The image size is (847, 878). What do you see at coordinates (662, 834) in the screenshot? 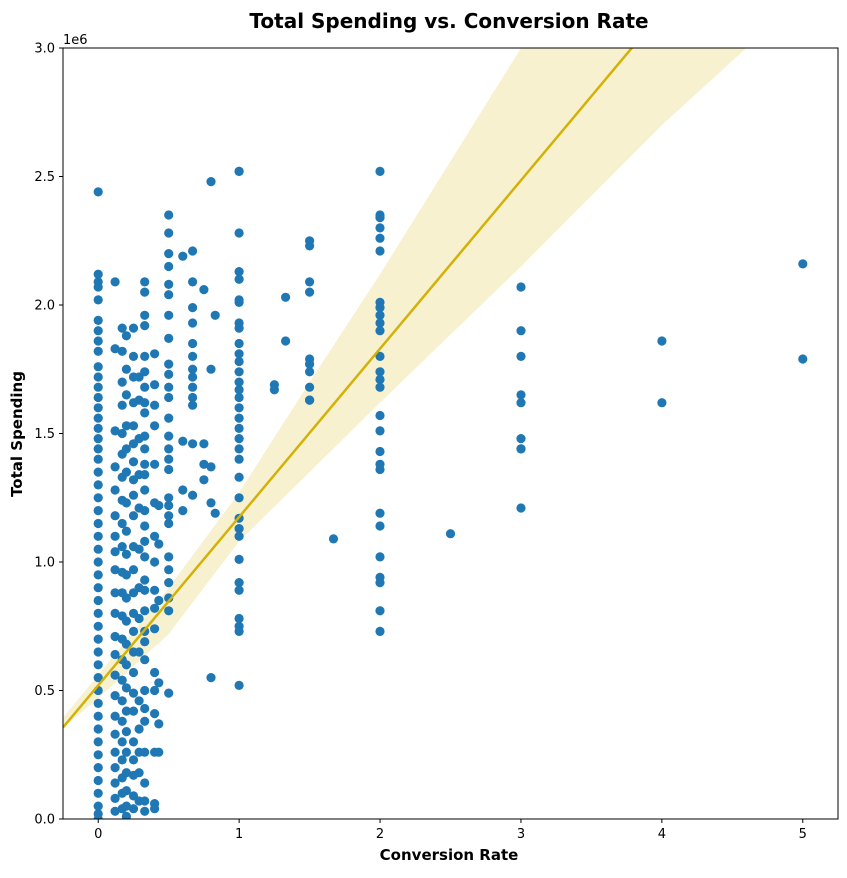
I see `x-tick-label: 4` at bounding box center [662, 834].